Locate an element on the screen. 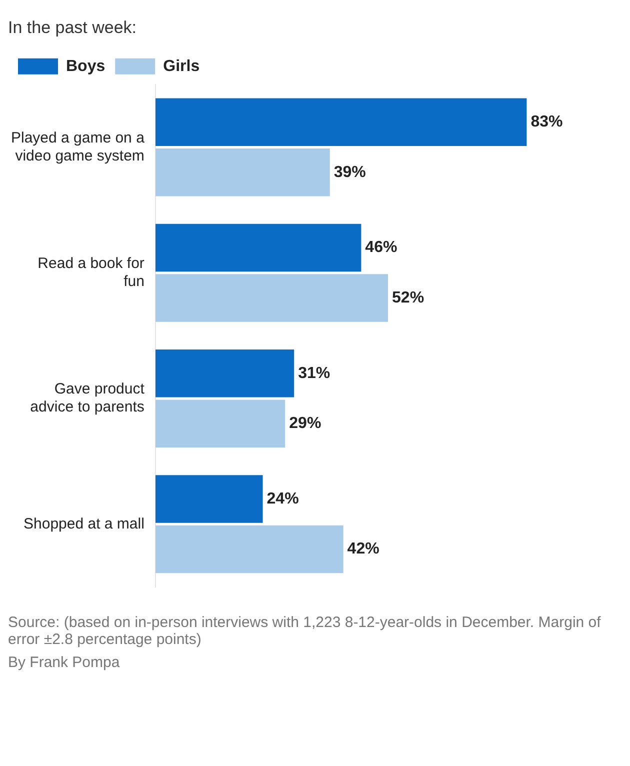 This screenshot has width=630, height=766. y-tick-label: Gave product advice to parents is located at coordinates (88, 398).